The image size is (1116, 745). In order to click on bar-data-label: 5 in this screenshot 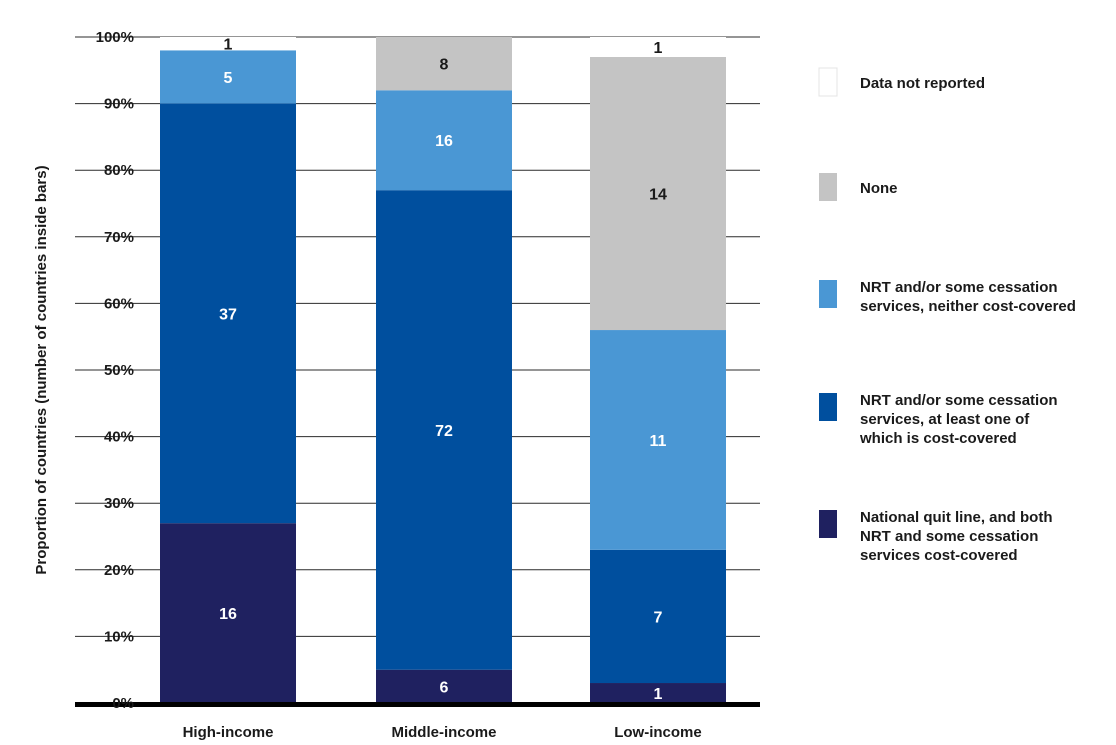, I will do `click(228, 78)`.